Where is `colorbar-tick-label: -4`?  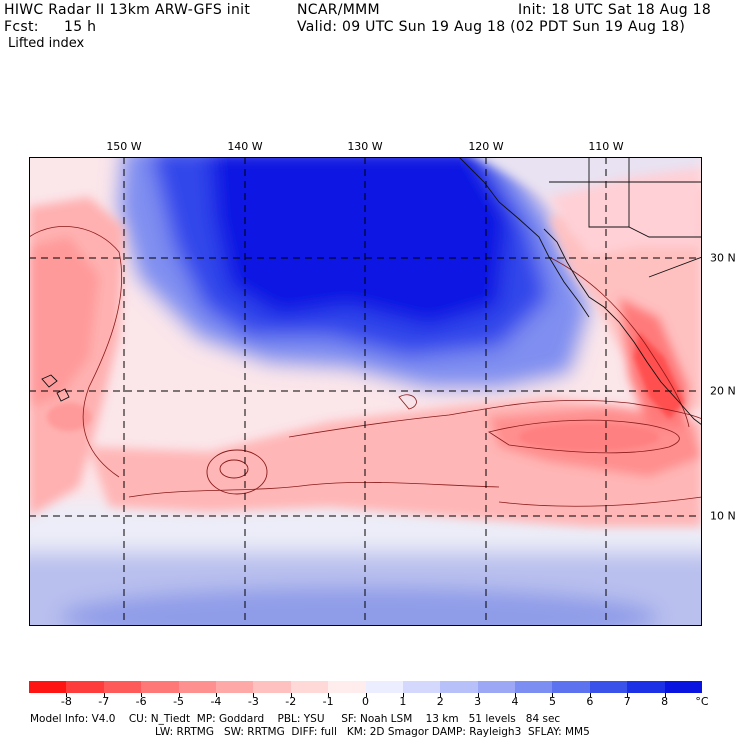 colorbar-tick-label: -4 is located at coordinates (216, 701).